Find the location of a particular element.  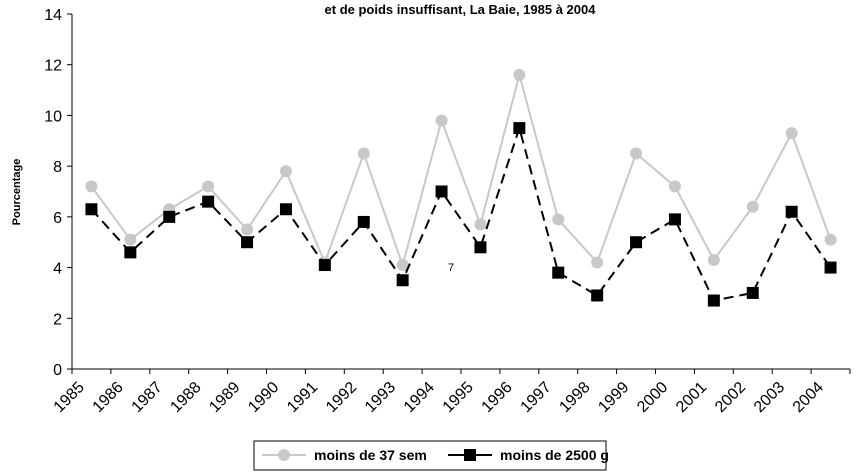

y-tick-label: 2 is located at coordinates (57, 319).